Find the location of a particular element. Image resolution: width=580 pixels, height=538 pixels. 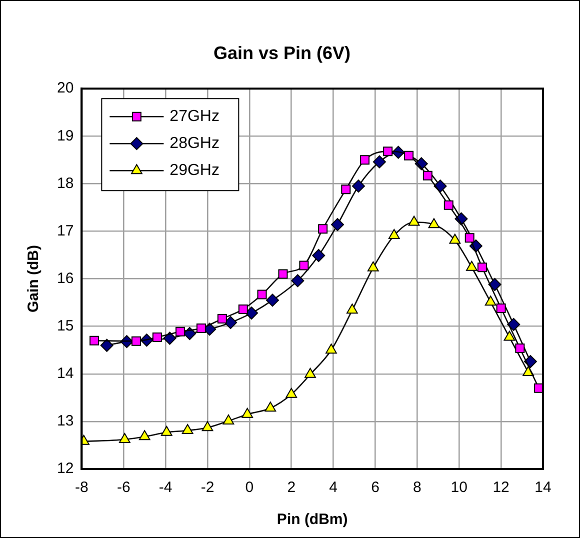

y-tick-label: 12 is located at coordinates (65, 469).